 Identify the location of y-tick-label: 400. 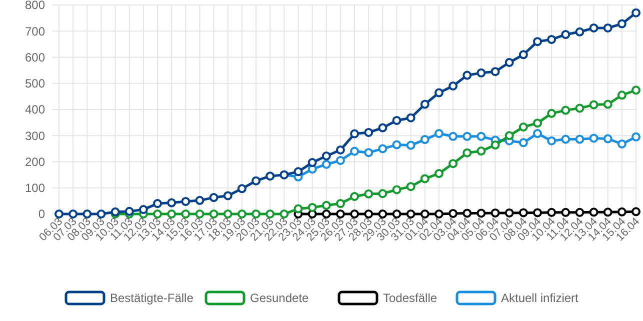
(35, 109).